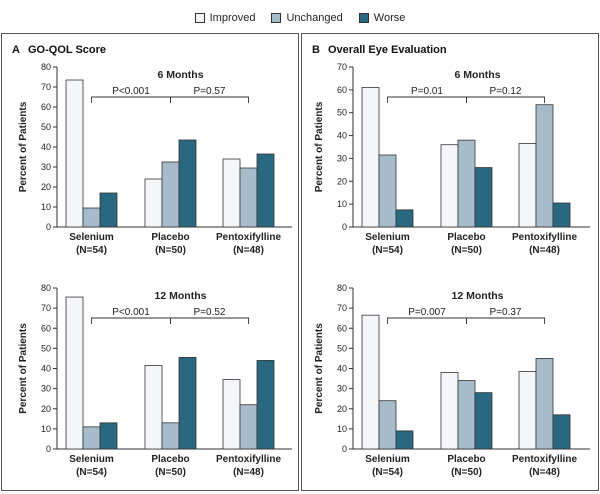  Describe the element at coordinates (199, 18) in the screenshot. I see `legend-swatch-improved` at that location.